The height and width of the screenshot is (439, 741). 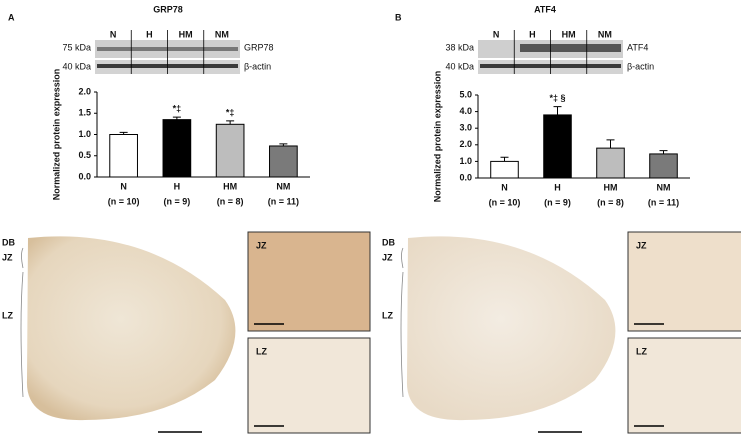 I want to click on chart-title: ATF4, so click(x=545, y=9).